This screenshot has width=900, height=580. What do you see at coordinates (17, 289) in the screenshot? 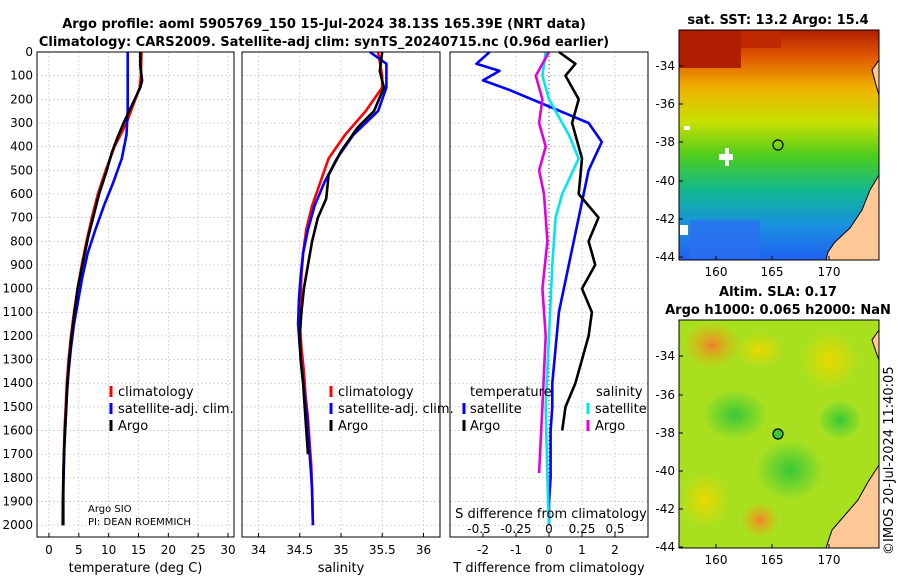
I see `depth-tick-label: 1000` at bounding box center [17, 289].